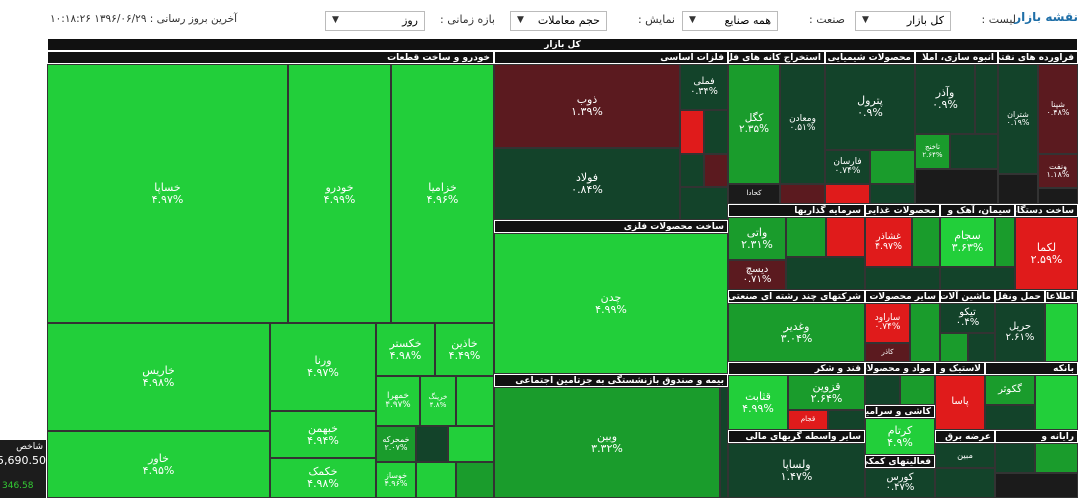 This screenshot has height=498, width=1078. I want to click on tile: خکمک ۴.۹۸%, so click(323, 478).